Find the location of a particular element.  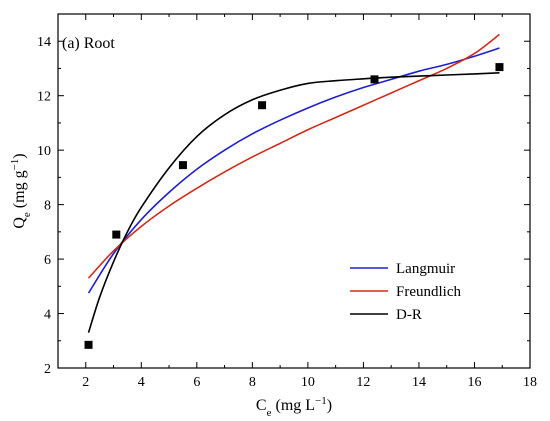

y-tick-label: 12 is located at coordinates (44, 97).